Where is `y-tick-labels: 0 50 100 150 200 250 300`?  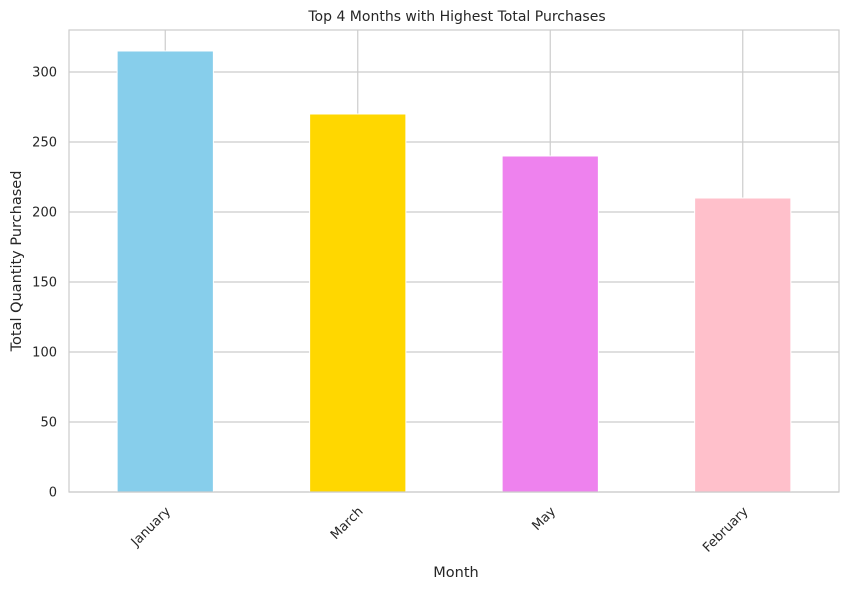 y-tick-labels: 0 50 100 150 200 250 300 is located at coordinates (44, 283).